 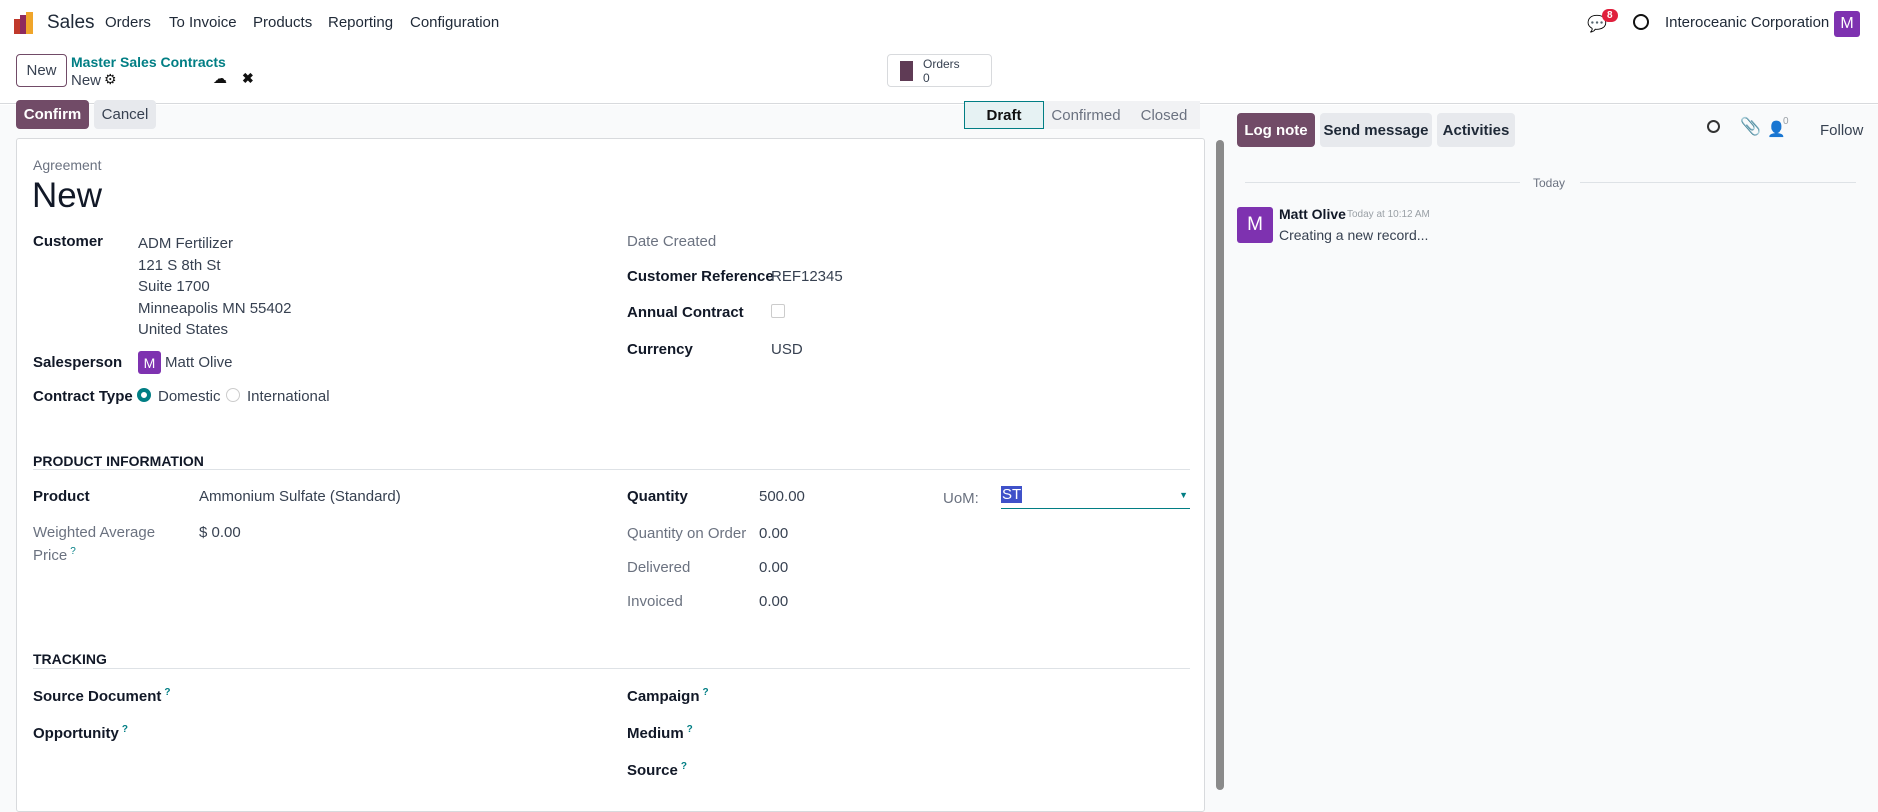 What do you see at coordinates (1276, 130) in the screenshot?
I see `log-note-button: Log note` at bounding box center [1276, 130].